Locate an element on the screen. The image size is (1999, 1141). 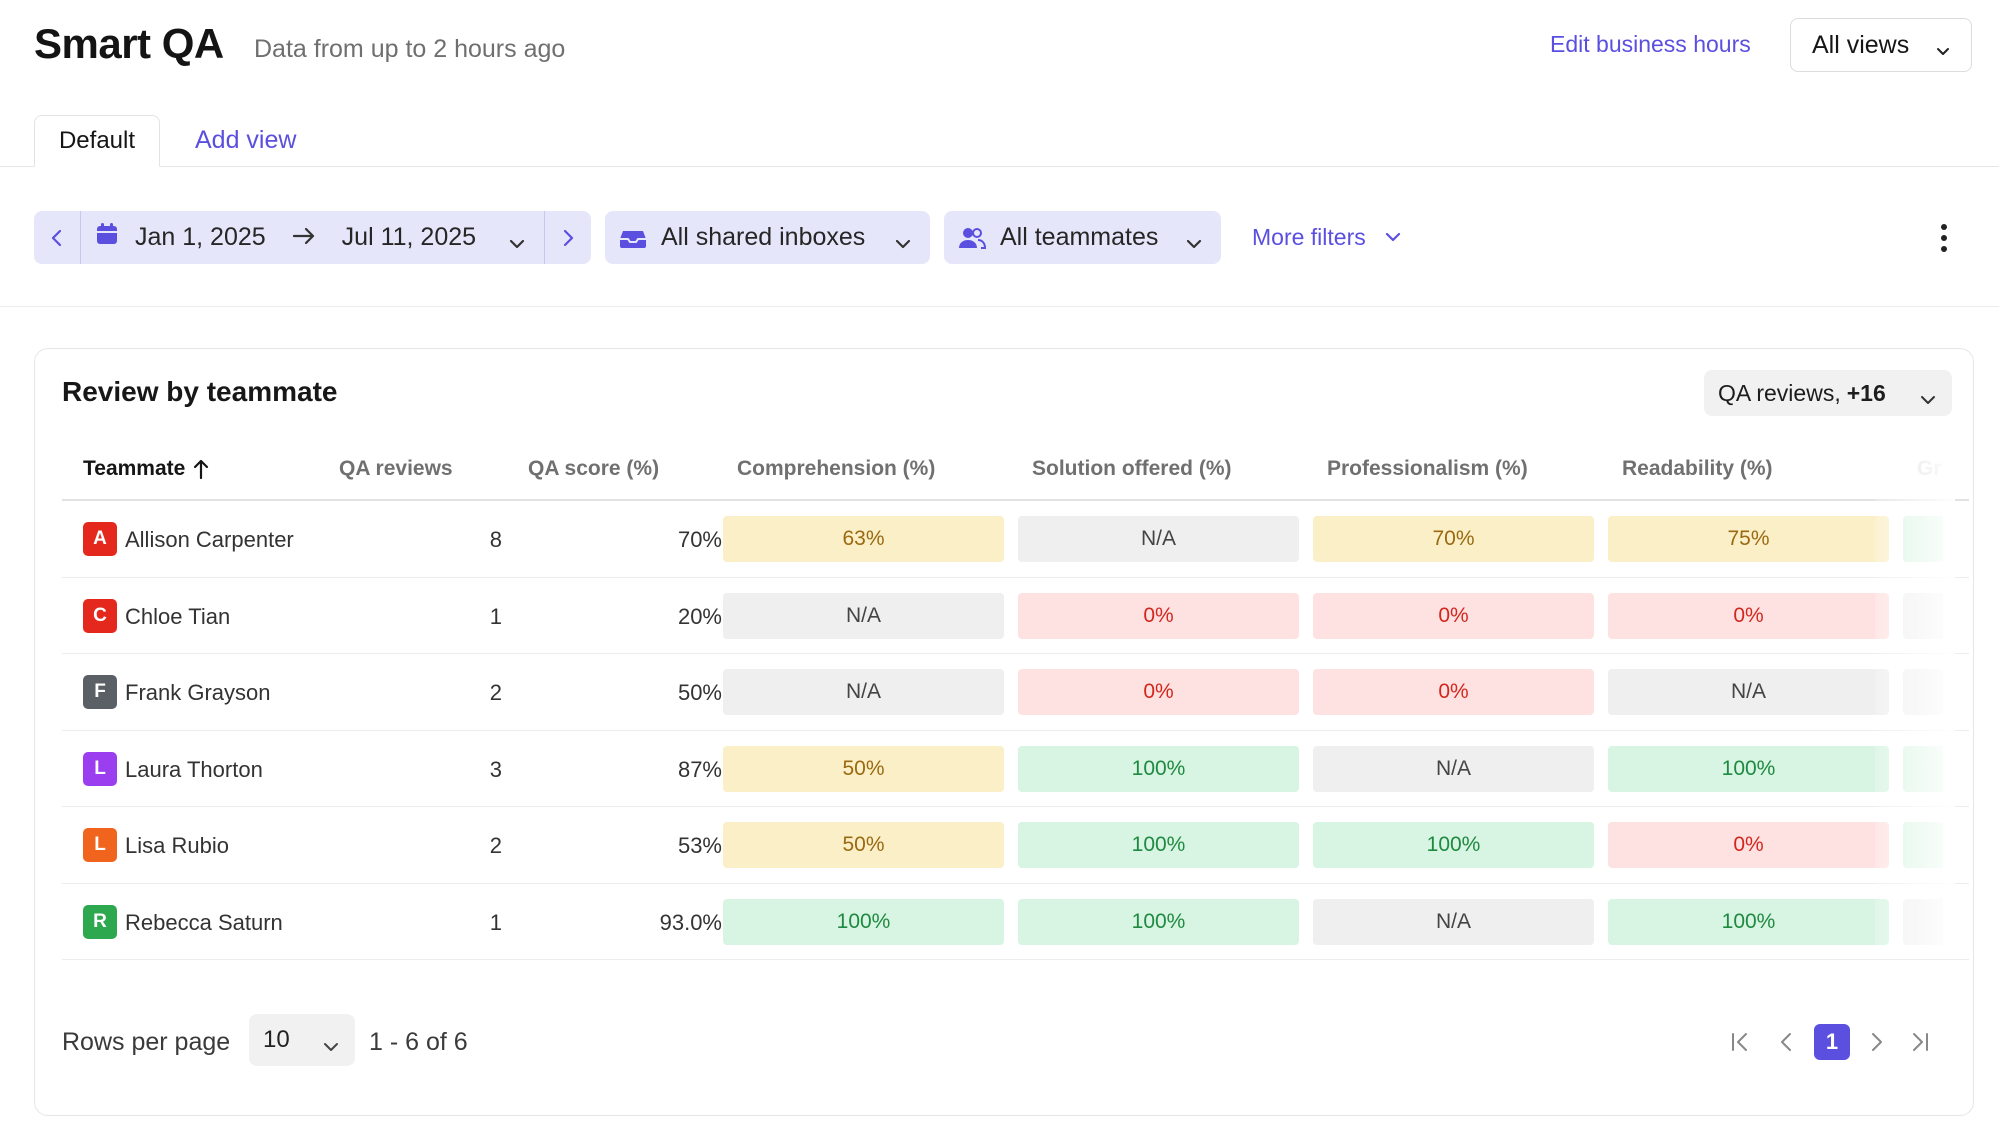
next-page-button is located at coordinates (1876, 1042).